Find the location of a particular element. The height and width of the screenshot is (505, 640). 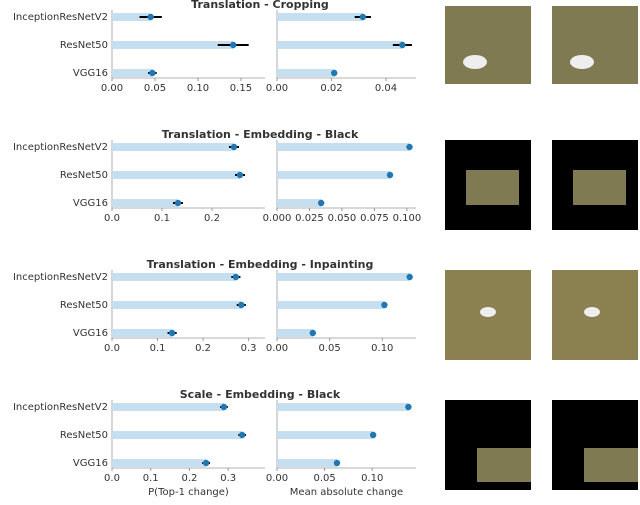

panel-title: Translation - Cropping is located at coordinates (260, 5).